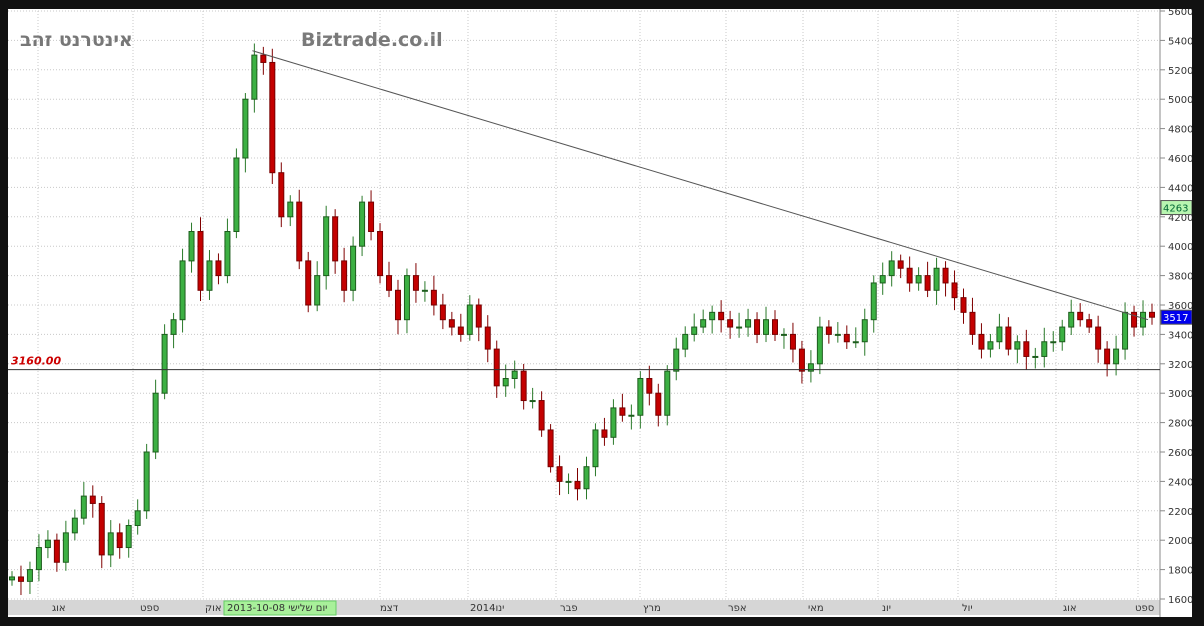 The image size is (1204, 626). Describe the element at coordinates (1180, 247) in the screenshot. I see `y-tick-label: 4000` at that location.